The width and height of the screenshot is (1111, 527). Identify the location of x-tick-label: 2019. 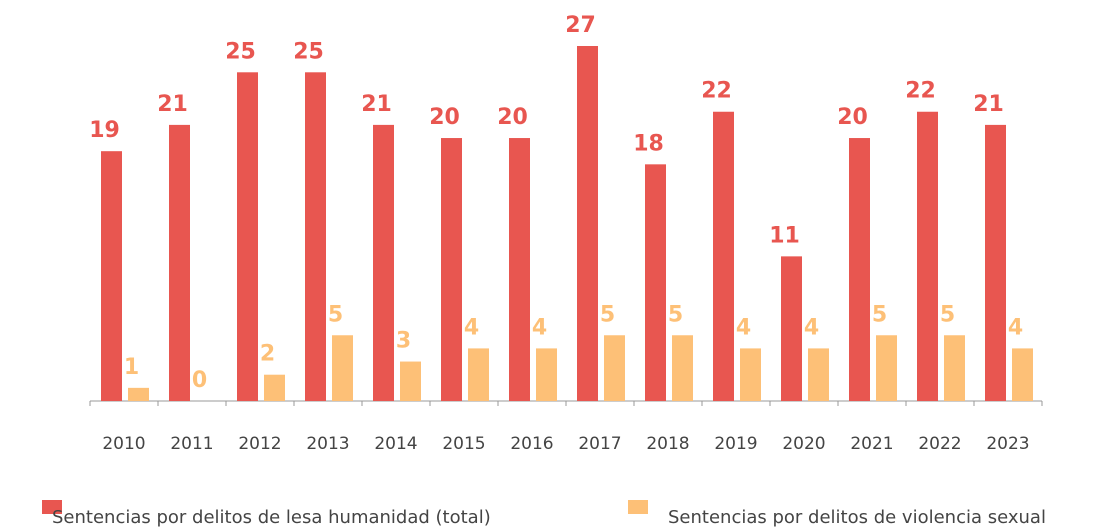
(735, 444).